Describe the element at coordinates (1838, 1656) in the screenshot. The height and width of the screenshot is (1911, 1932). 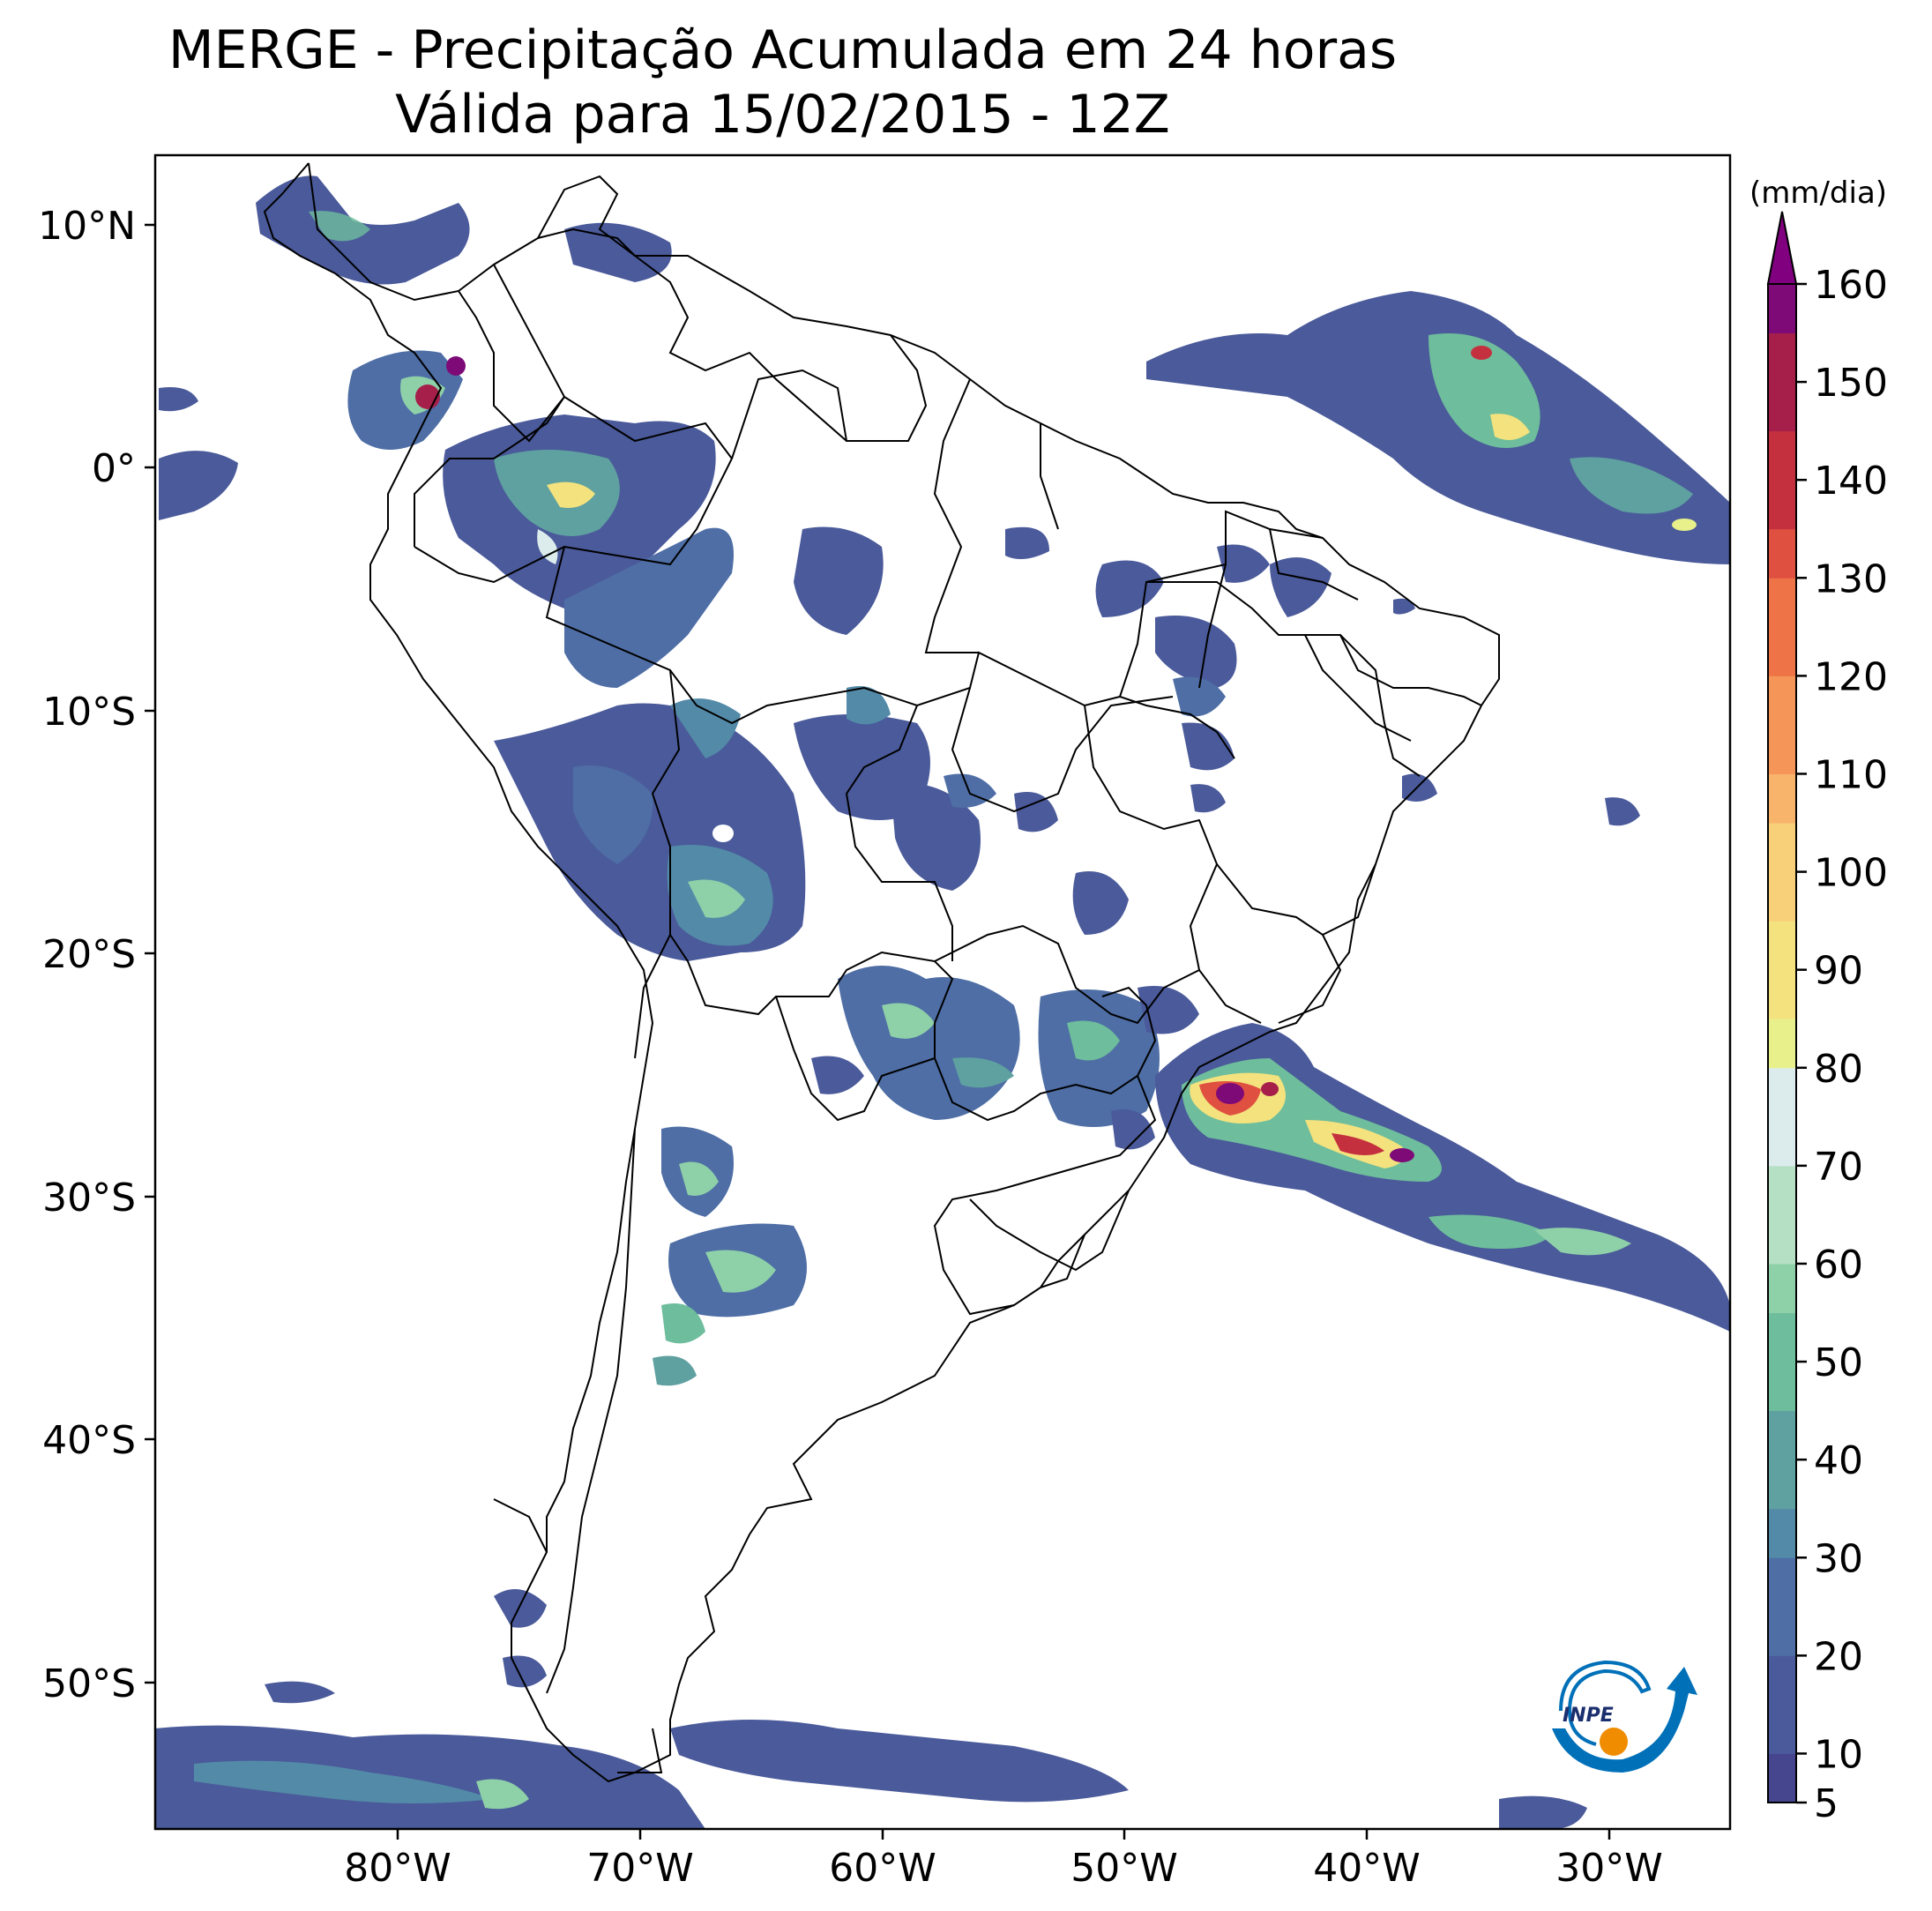
I see `colorbar-tick-label: 20` at that location.